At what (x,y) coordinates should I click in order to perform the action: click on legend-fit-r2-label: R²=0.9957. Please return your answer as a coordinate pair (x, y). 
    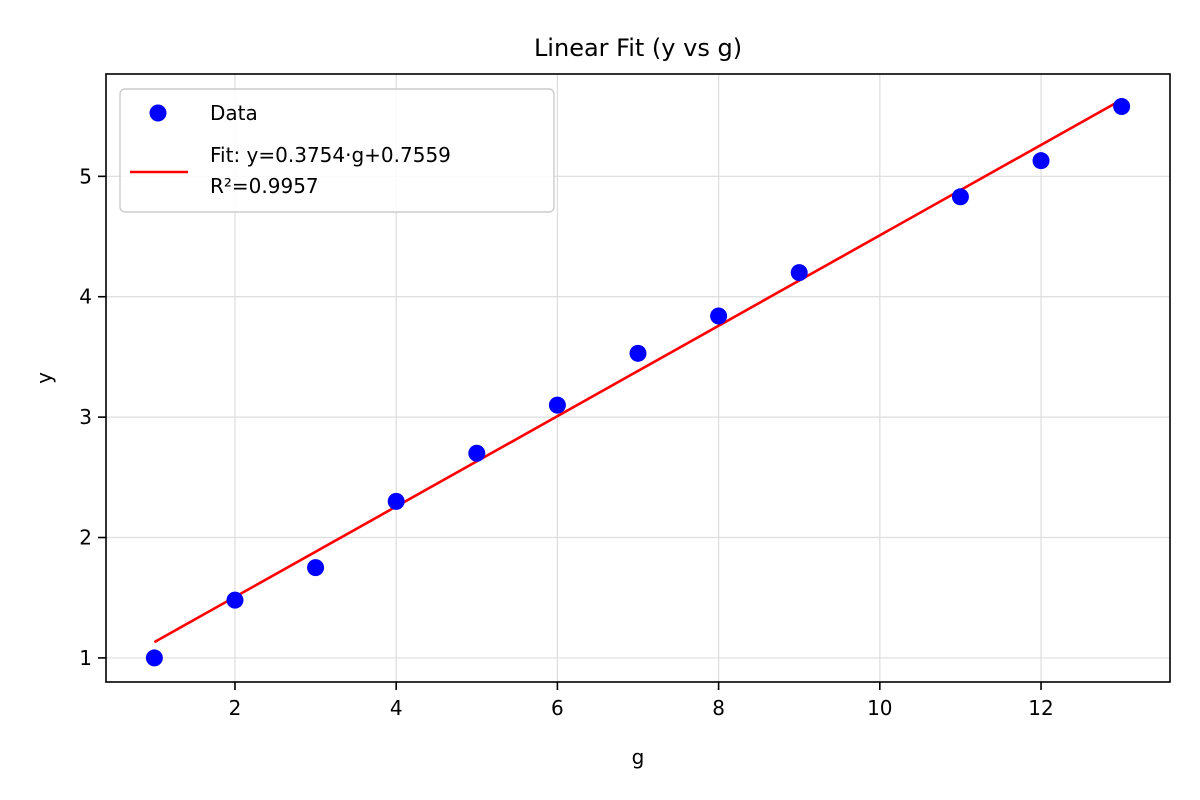
    Looking at the image, I should click on (264, 186).